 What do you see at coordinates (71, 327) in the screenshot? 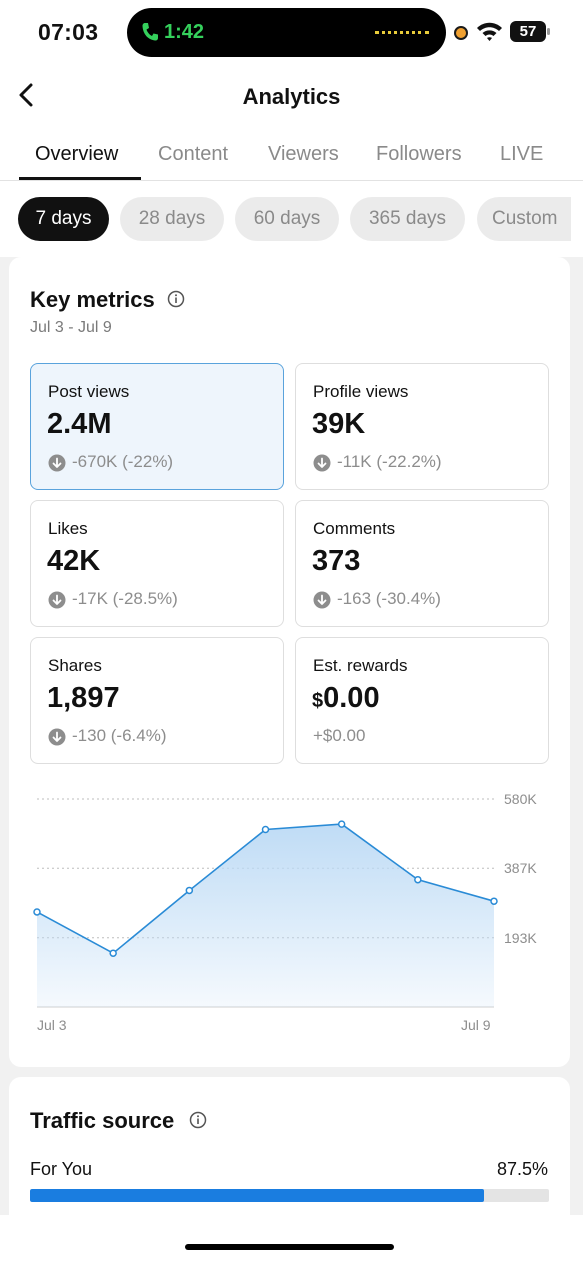
I see `date-range-label: Jul 3 - Jul 9` at bounding box center [71, 327].